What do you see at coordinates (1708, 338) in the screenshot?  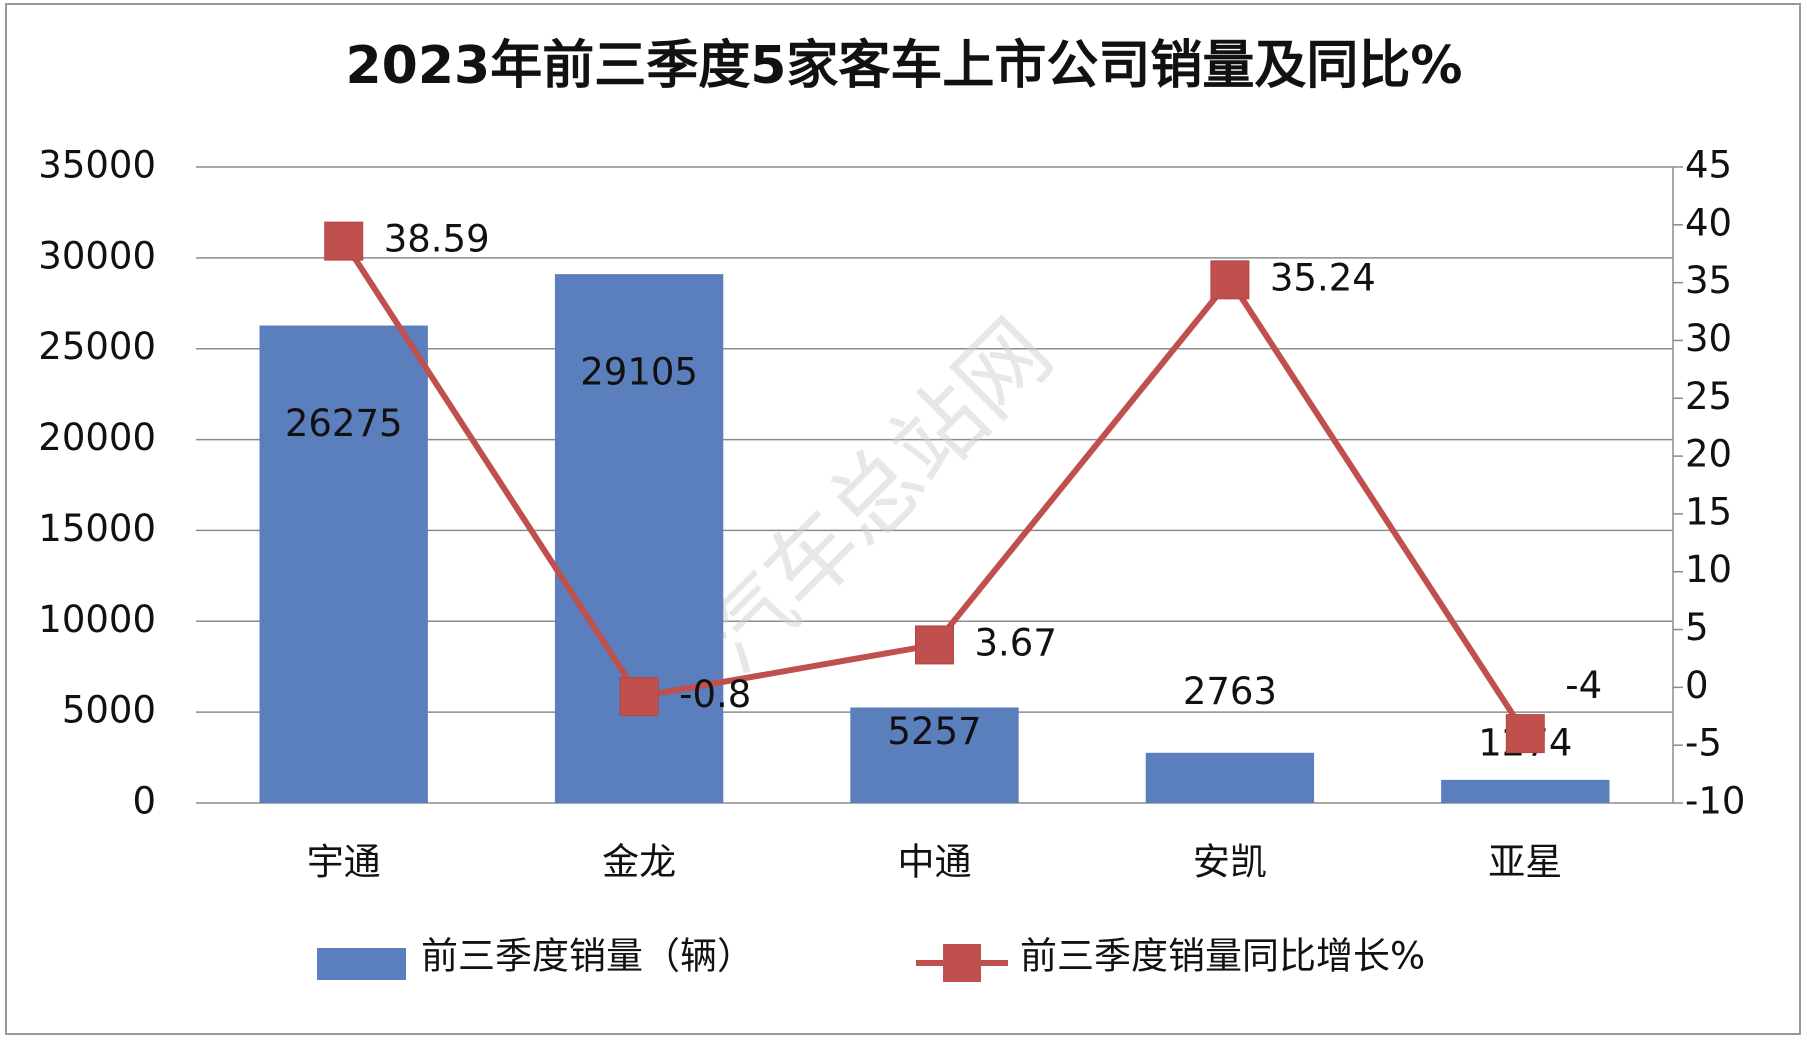 I see `y2-tick-label: 30` at bounding box center [1708, 338].